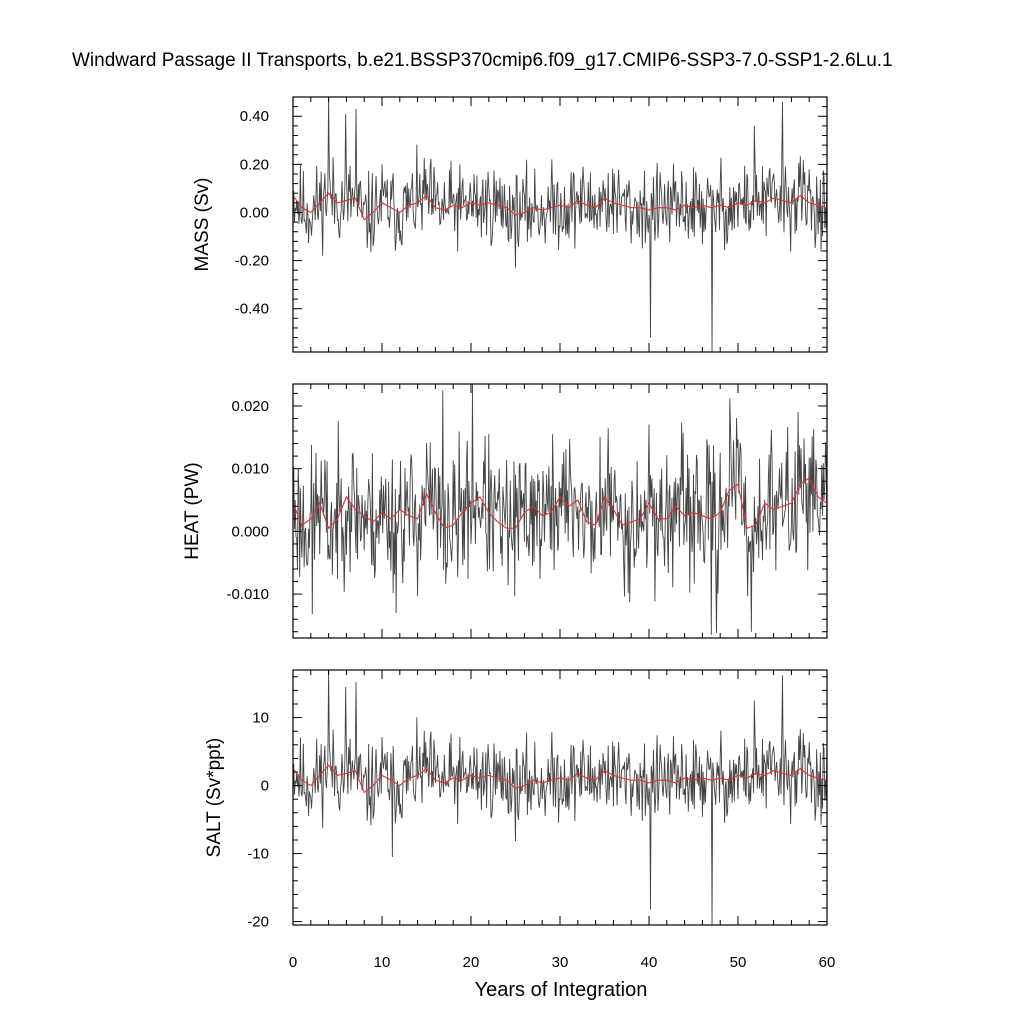 The height and width of the screenshot is (1024, 1024). Describe the element at coordinates (192, 510) in the screenshot. I see `y-axis-label: HEAT (PW)` at that location.